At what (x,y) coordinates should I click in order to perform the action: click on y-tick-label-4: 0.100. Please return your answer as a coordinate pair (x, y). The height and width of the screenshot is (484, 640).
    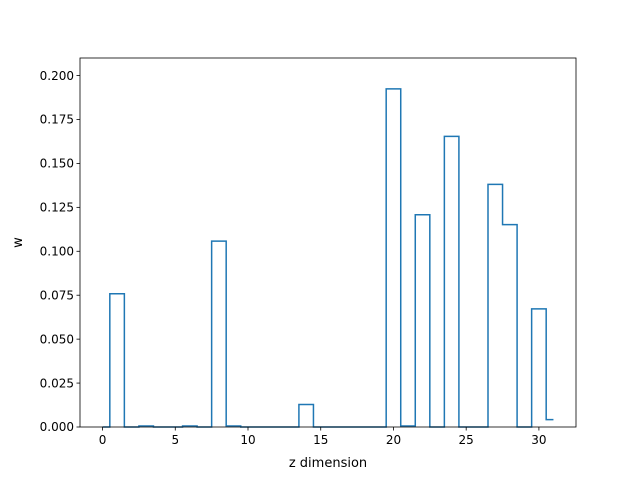
    Looking at the image, I should click on (57, 251).